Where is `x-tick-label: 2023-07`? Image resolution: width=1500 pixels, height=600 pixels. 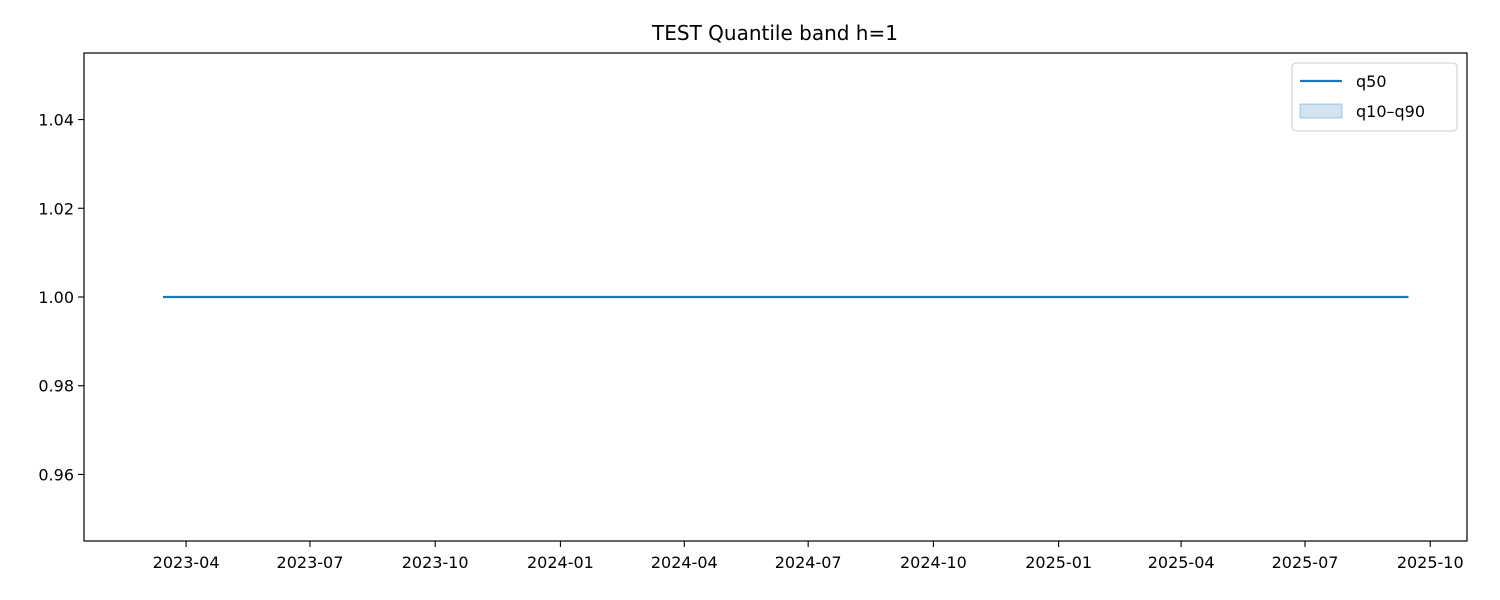 x-tick-label: 2023-07 is located at coordinates (310, 562).